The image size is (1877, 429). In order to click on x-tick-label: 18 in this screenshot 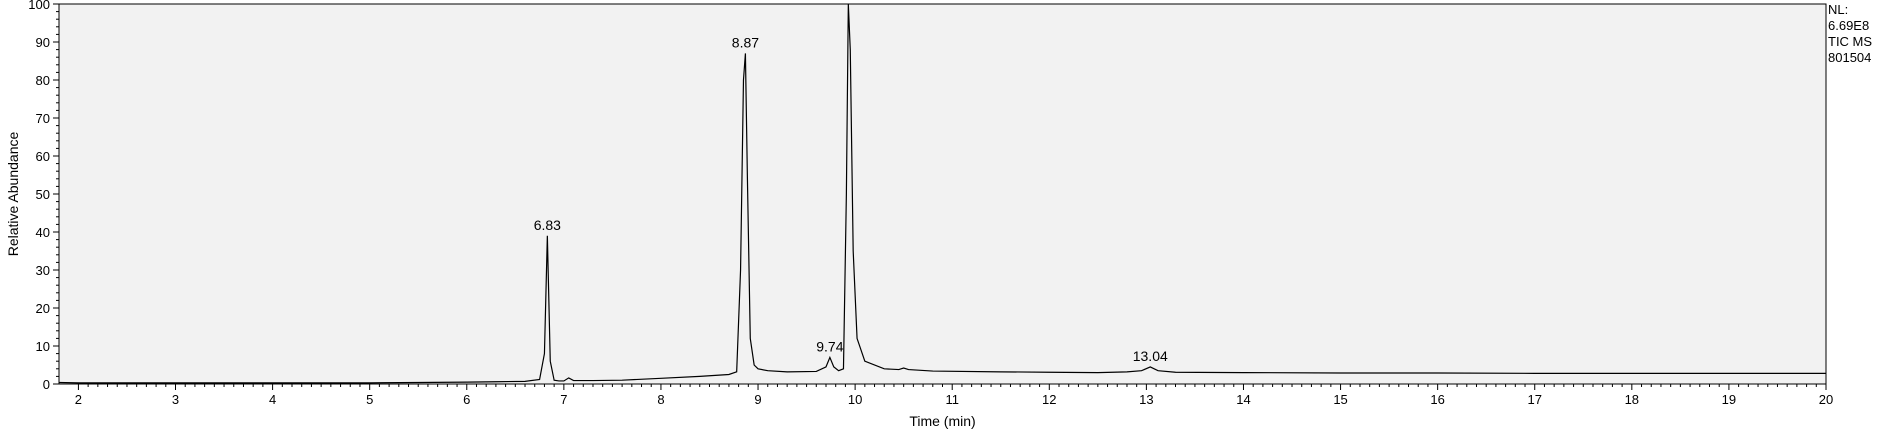, I will do `click(1632, 399)`.